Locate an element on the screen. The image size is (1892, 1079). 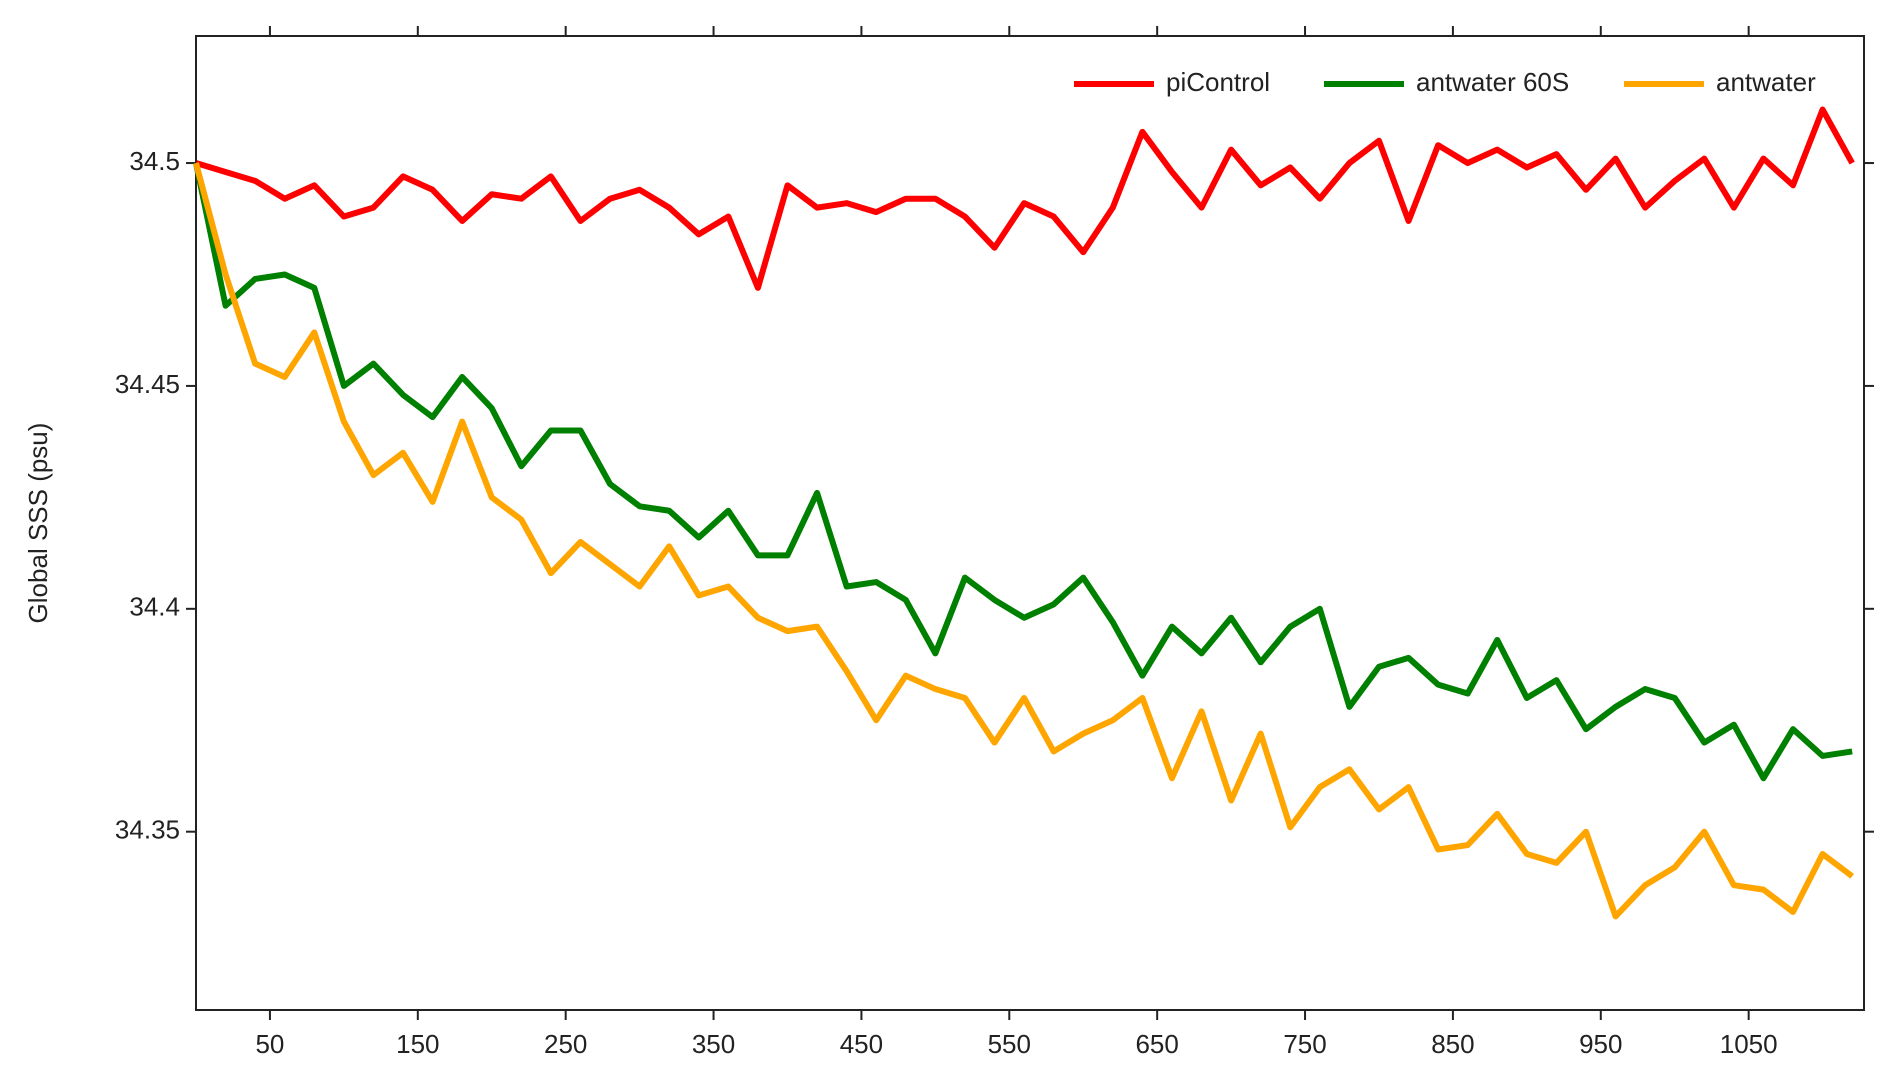
x-tick-label: 1050 is located at coordinates (1749, 1044).